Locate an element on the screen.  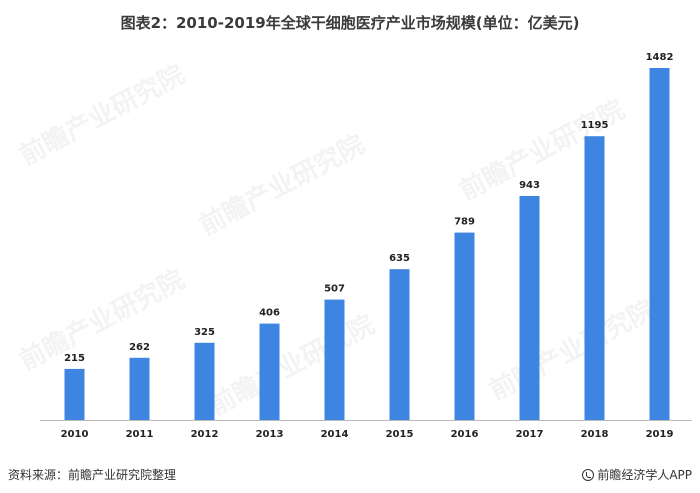
bar-2013 is located at coordinates (269, 371).